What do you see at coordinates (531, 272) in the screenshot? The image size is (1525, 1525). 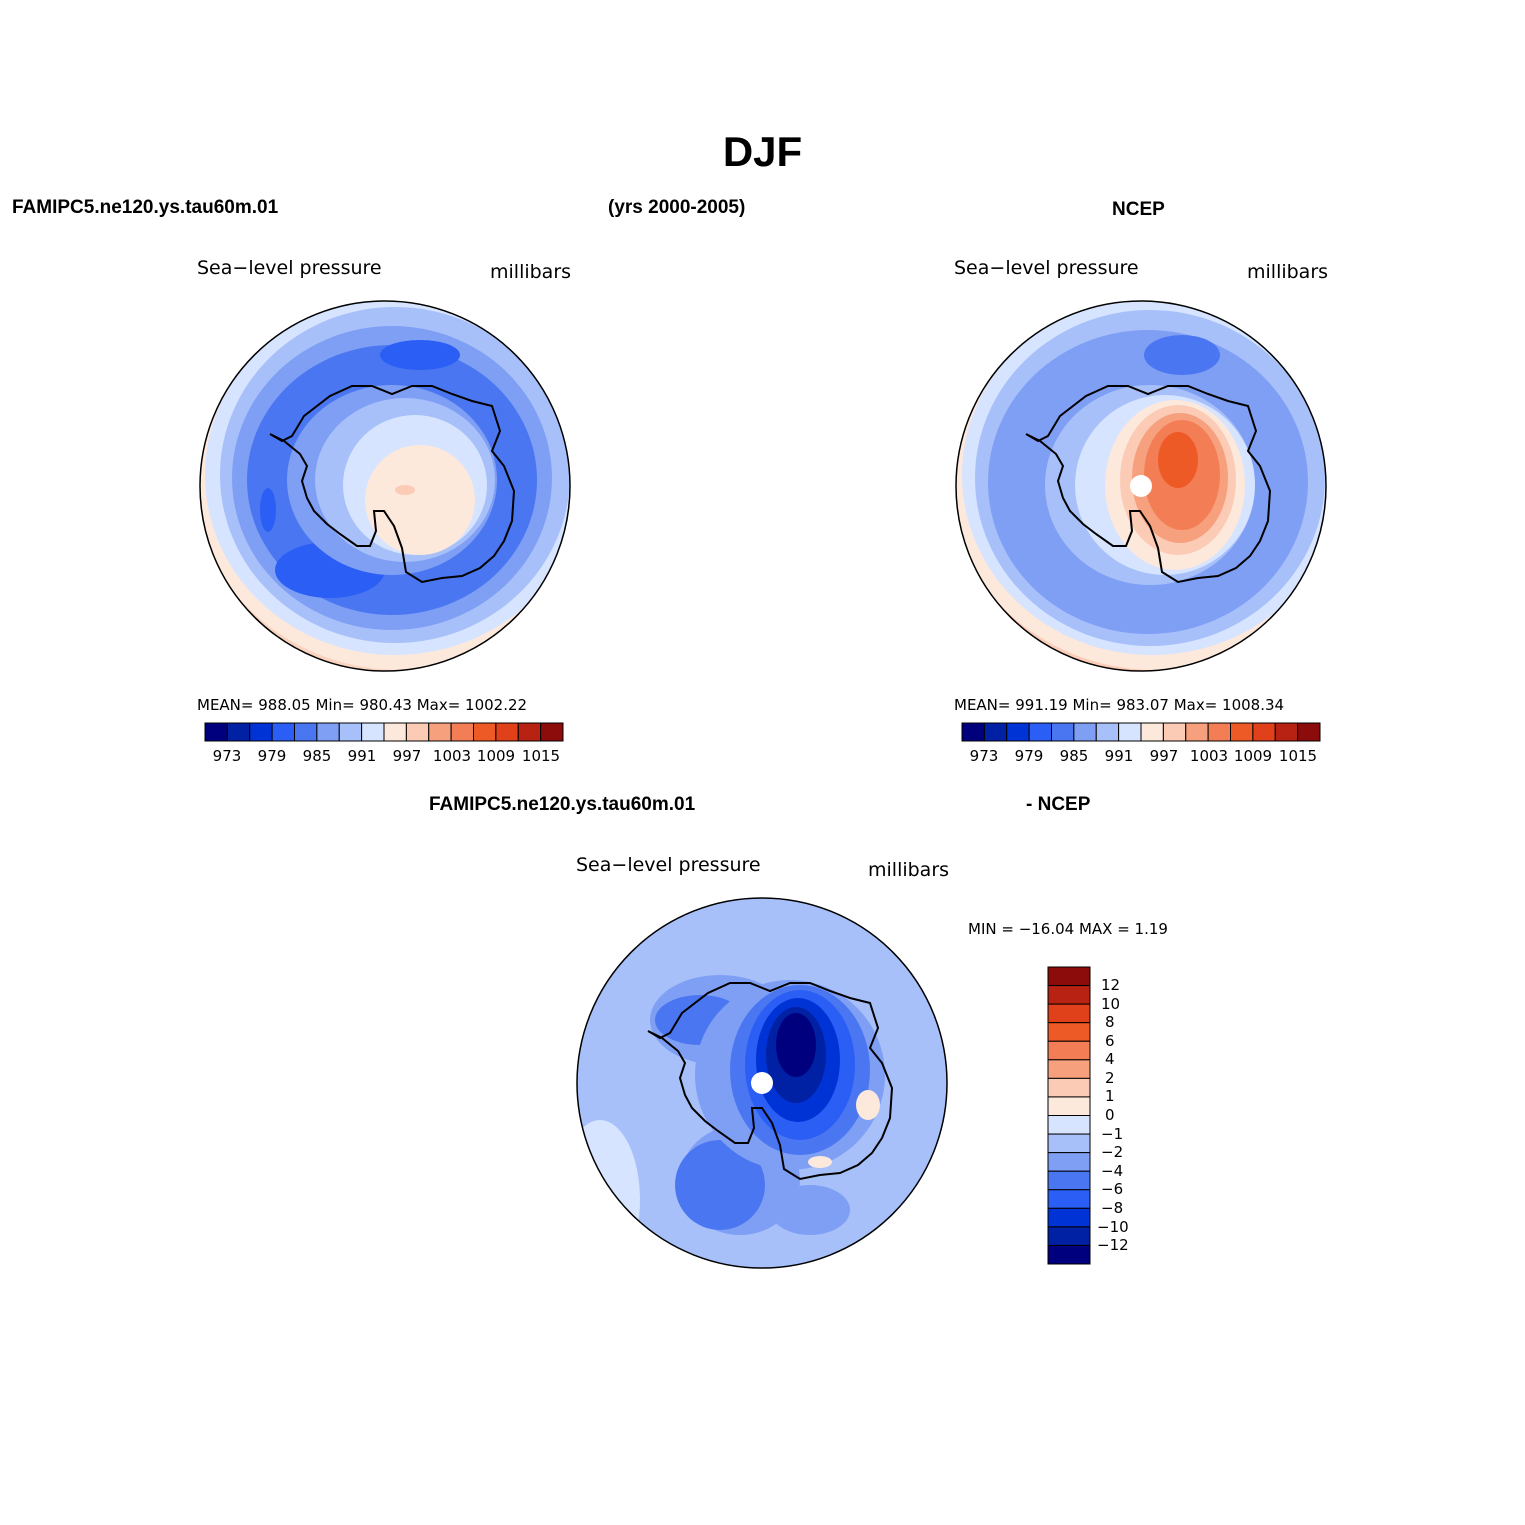 I see `model-units-label: millibars` at bounding box center [531, 272].